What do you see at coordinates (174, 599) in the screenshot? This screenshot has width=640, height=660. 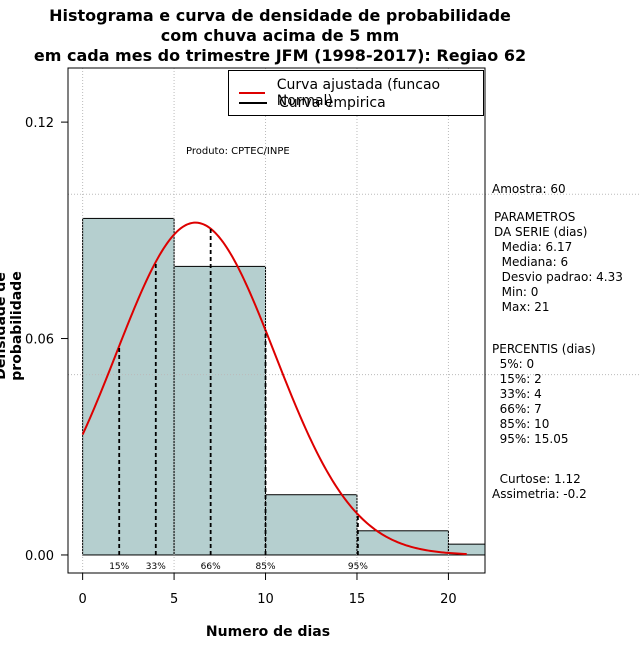 I see `x-tick-label-1: 5` at bounding box center [174, 599].